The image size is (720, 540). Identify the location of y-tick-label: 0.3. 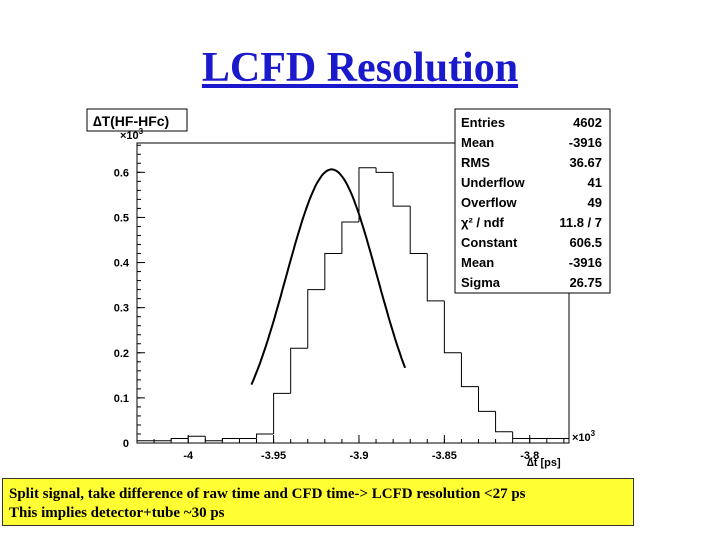
(121, 309).